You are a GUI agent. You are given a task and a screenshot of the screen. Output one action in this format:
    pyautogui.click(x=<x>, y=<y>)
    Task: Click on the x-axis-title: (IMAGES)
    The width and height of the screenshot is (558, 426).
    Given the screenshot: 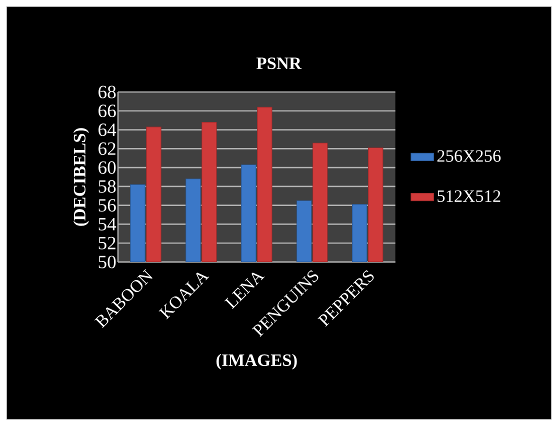 What is the action you would take?
    pyautogui.click(x=256, y=362)
    